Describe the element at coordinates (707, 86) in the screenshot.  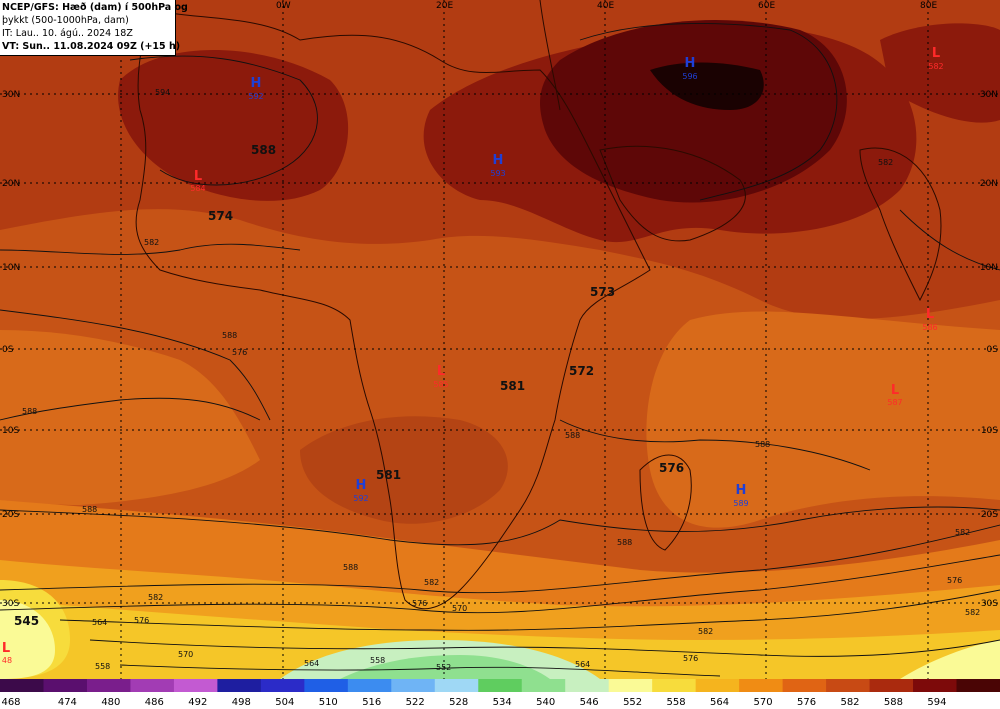
I see `field-max` at that location.